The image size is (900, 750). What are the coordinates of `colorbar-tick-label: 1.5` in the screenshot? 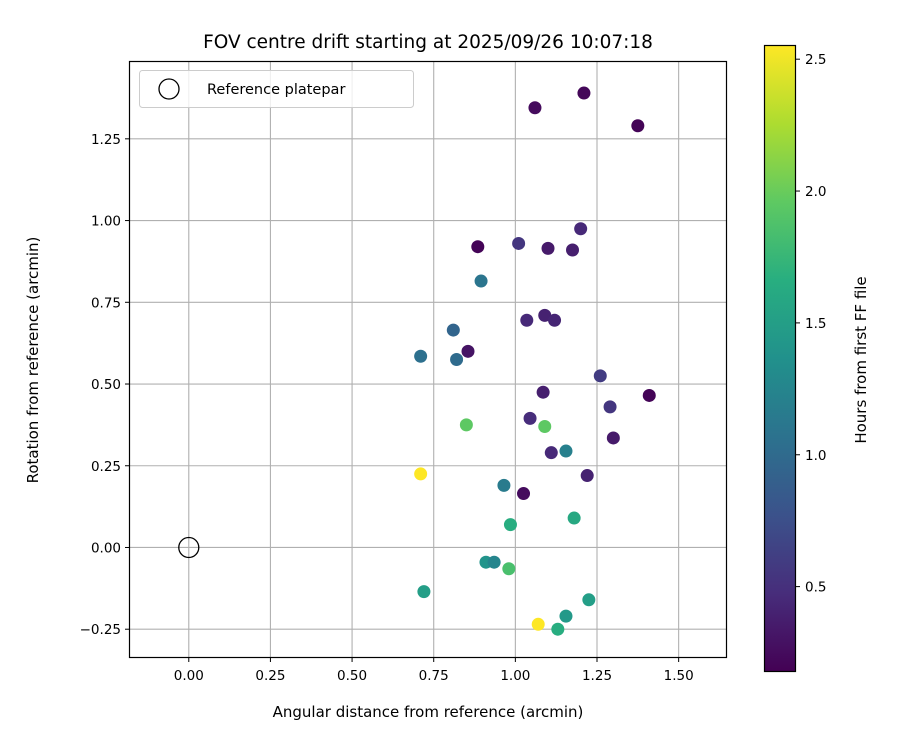 It's located at (815, 324).